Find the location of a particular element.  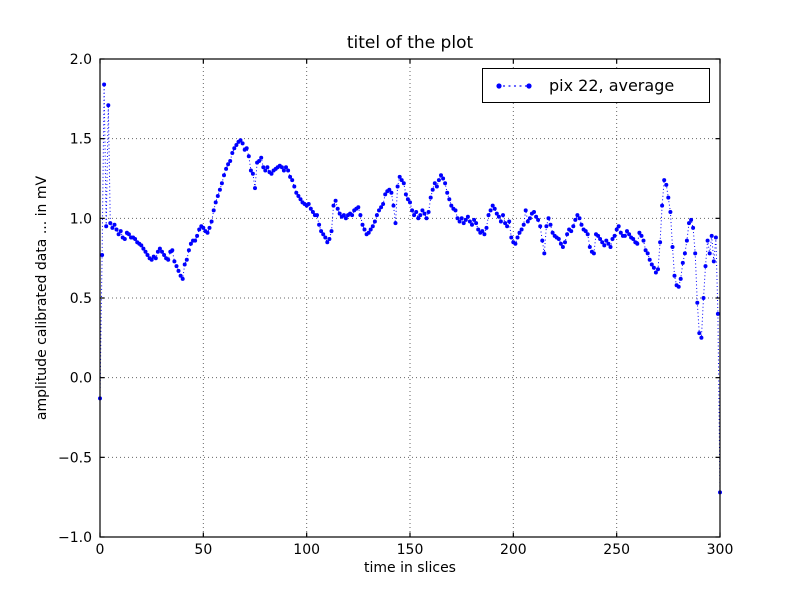

x-axis-label: time in slices is located at coordinates (410, 568).